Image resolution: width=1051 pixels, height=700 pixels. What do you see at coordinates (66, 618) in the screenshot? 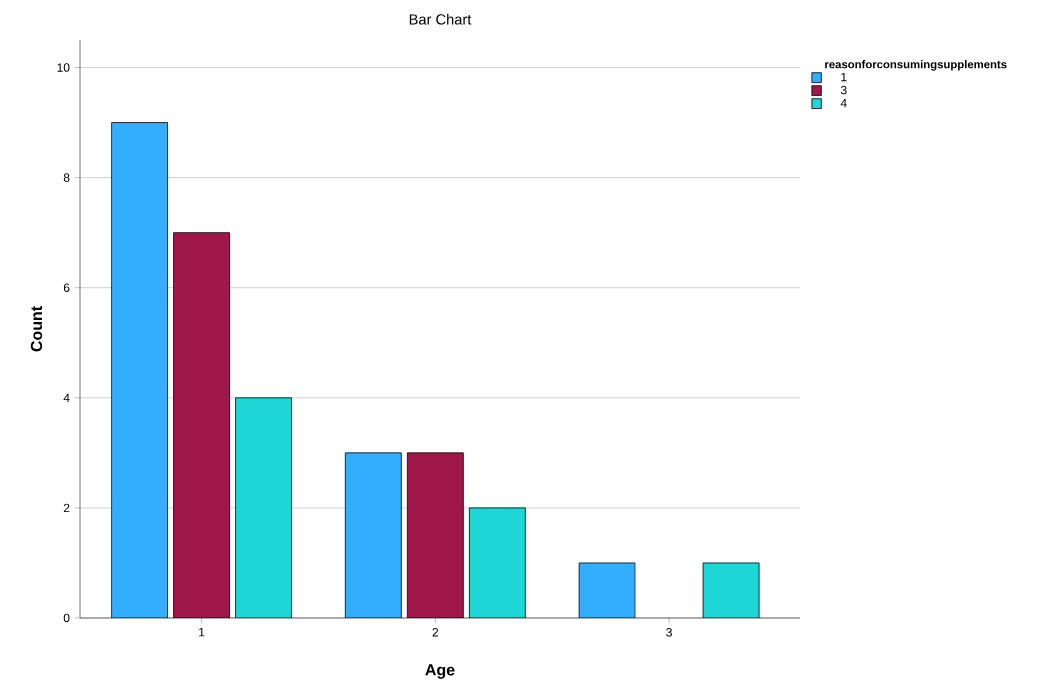
I see `y-tick-label: 0` at bounding box center [66, 618].